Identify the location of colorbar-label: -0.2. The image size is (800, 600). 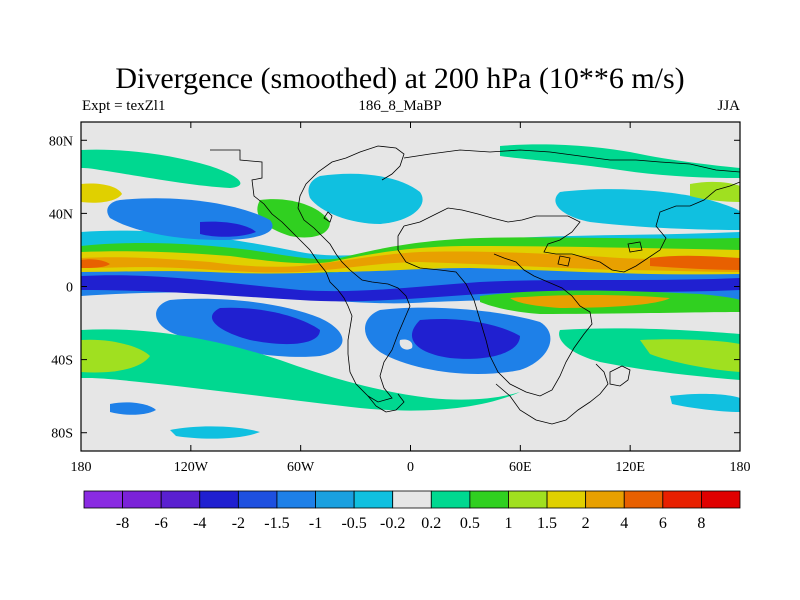
(392, 523).